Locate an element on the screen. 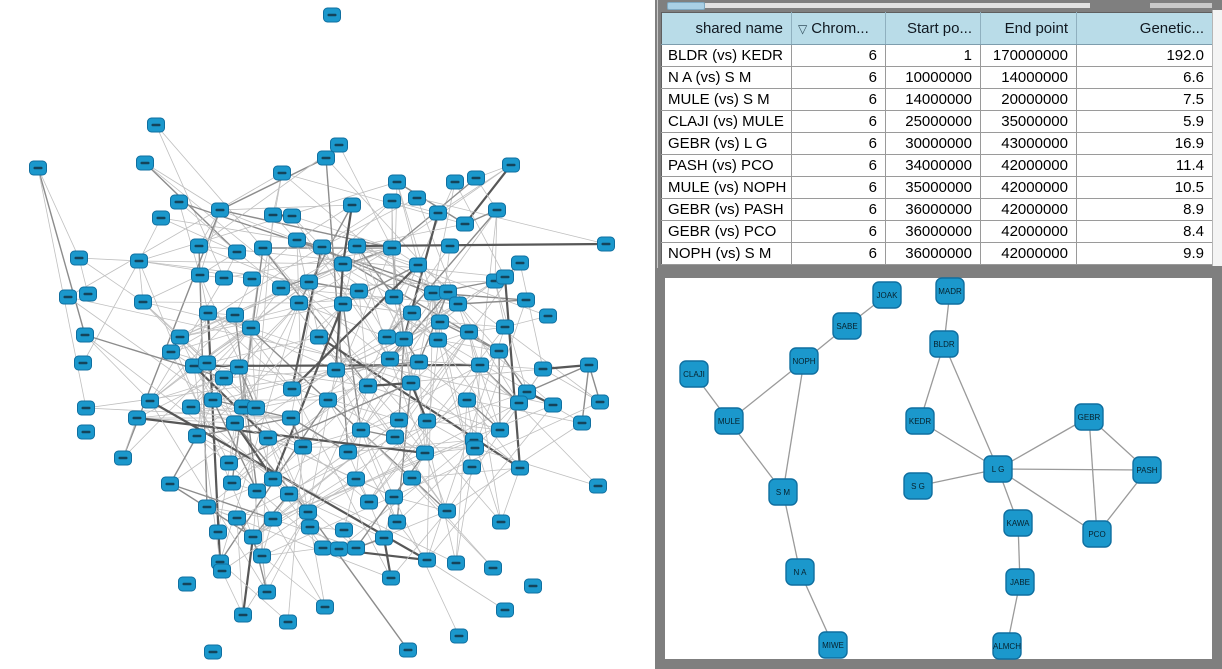 Image resolution: width=1222 pixels, height=669 pixels. table-cell: 6 is located at coordinates (838, 99).